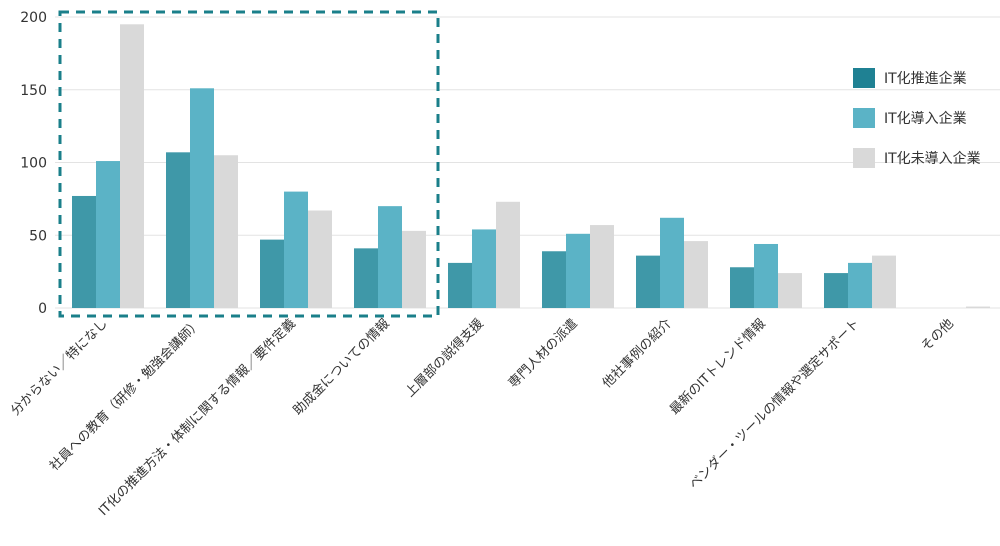  I want to click on y-tick-label: 200, so click(33, 18).